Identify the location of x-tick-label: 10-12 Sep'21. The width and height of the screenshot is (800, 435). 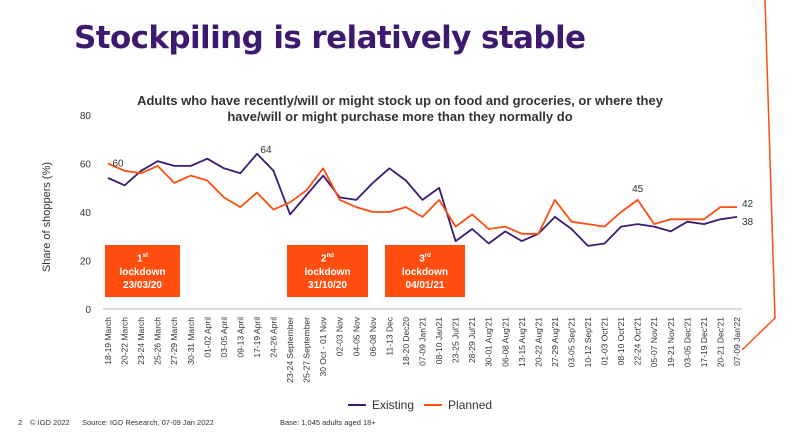
(588, 342).